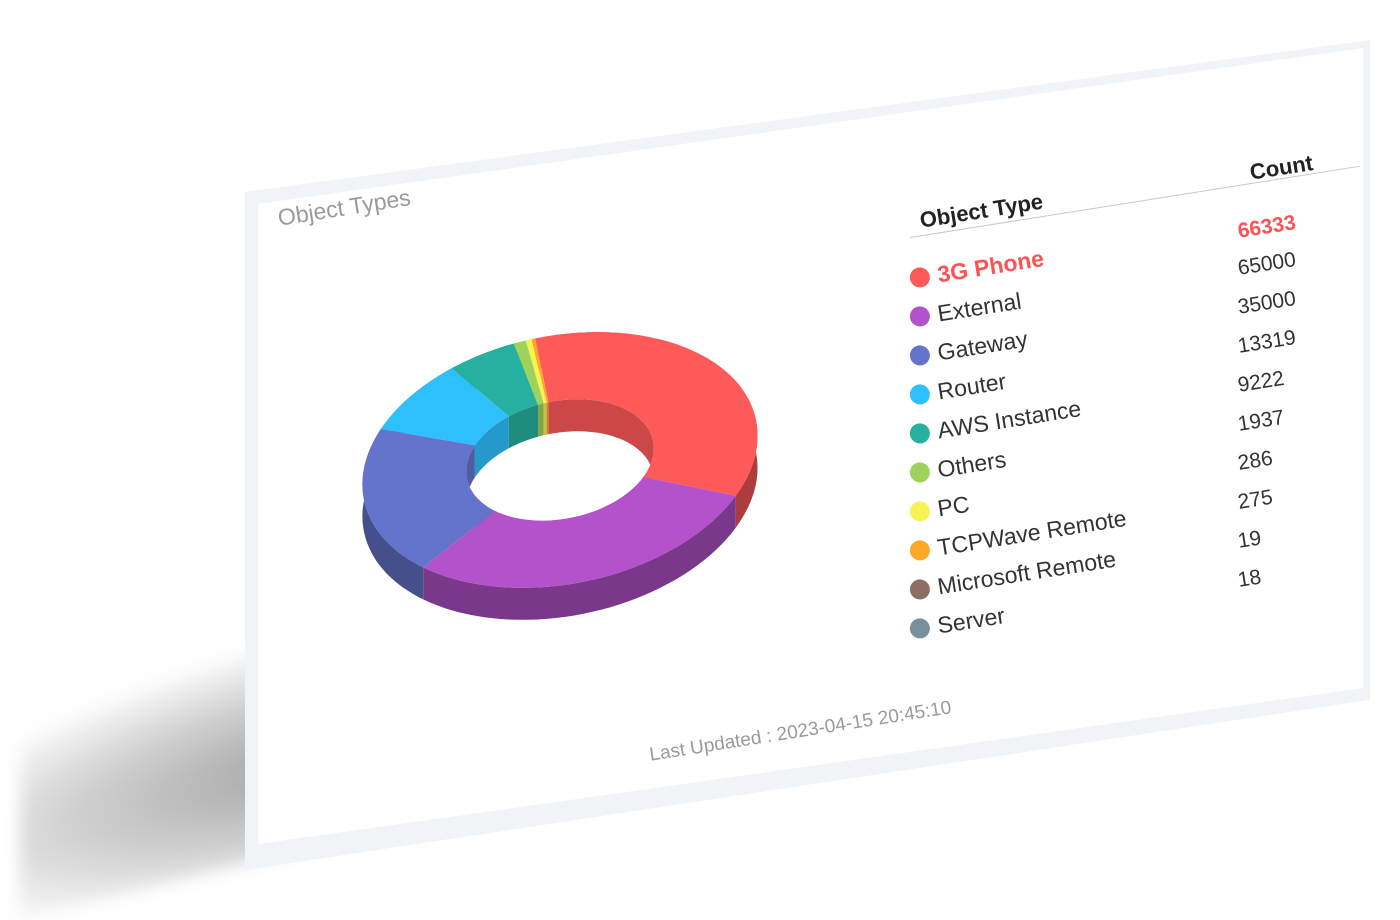 This screenshot has width=1400, height=920. I want to click on legend-dot-aws-instance, so click(920, 433).